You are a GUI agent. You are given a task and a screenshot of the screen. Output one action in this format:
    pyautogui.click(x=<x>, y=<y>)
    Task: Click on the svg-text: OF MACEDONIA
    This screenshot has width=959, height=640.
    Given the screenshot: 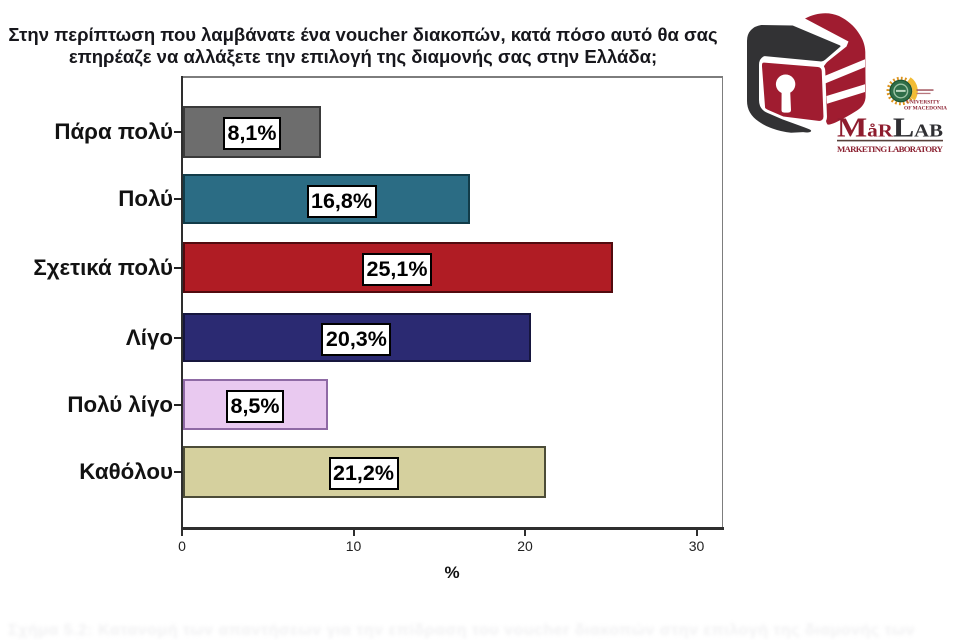 What is the action you would take?
    pyautogui.click(x=925, y=108)
    